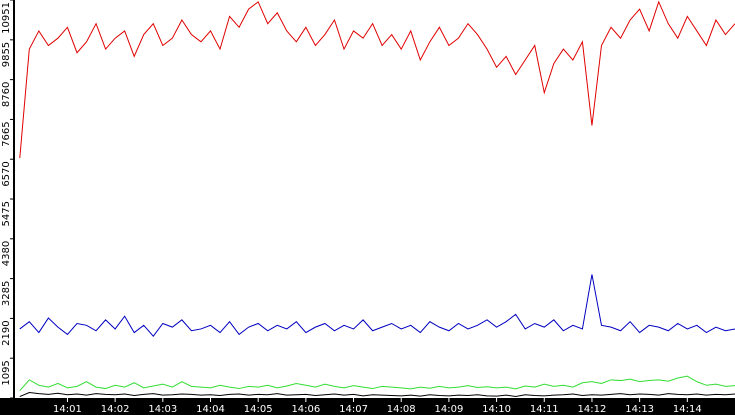 Image resolution: width=735 pixels, height=415 pixels. Describe the element at coordinates (448, 409) in the screenshot. I see `x-tick-label: 14:09` at that location.